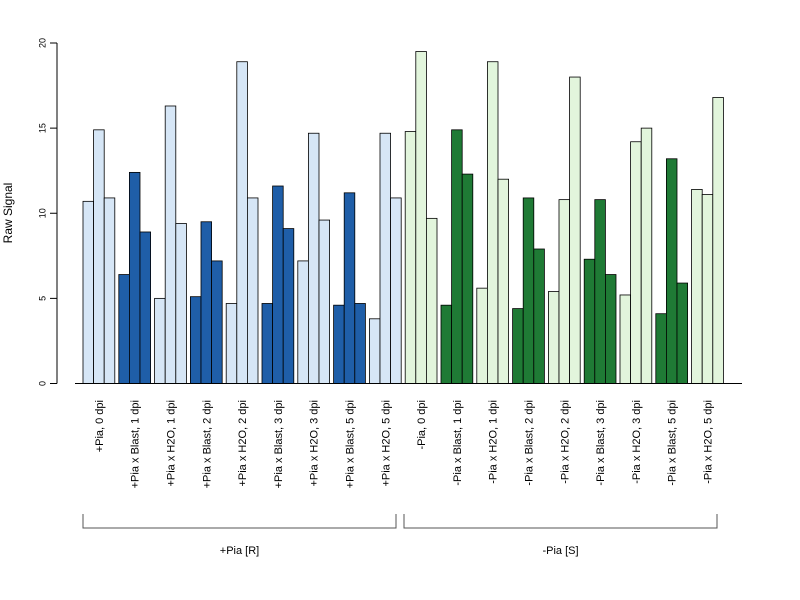 The width and height of the screenshot is (800, 600). What do you see at coordinates (386, 443) in the screenshot?
I see `category-label: +Pia x H2O, 5 dpi` at bounding box center [386, 443].